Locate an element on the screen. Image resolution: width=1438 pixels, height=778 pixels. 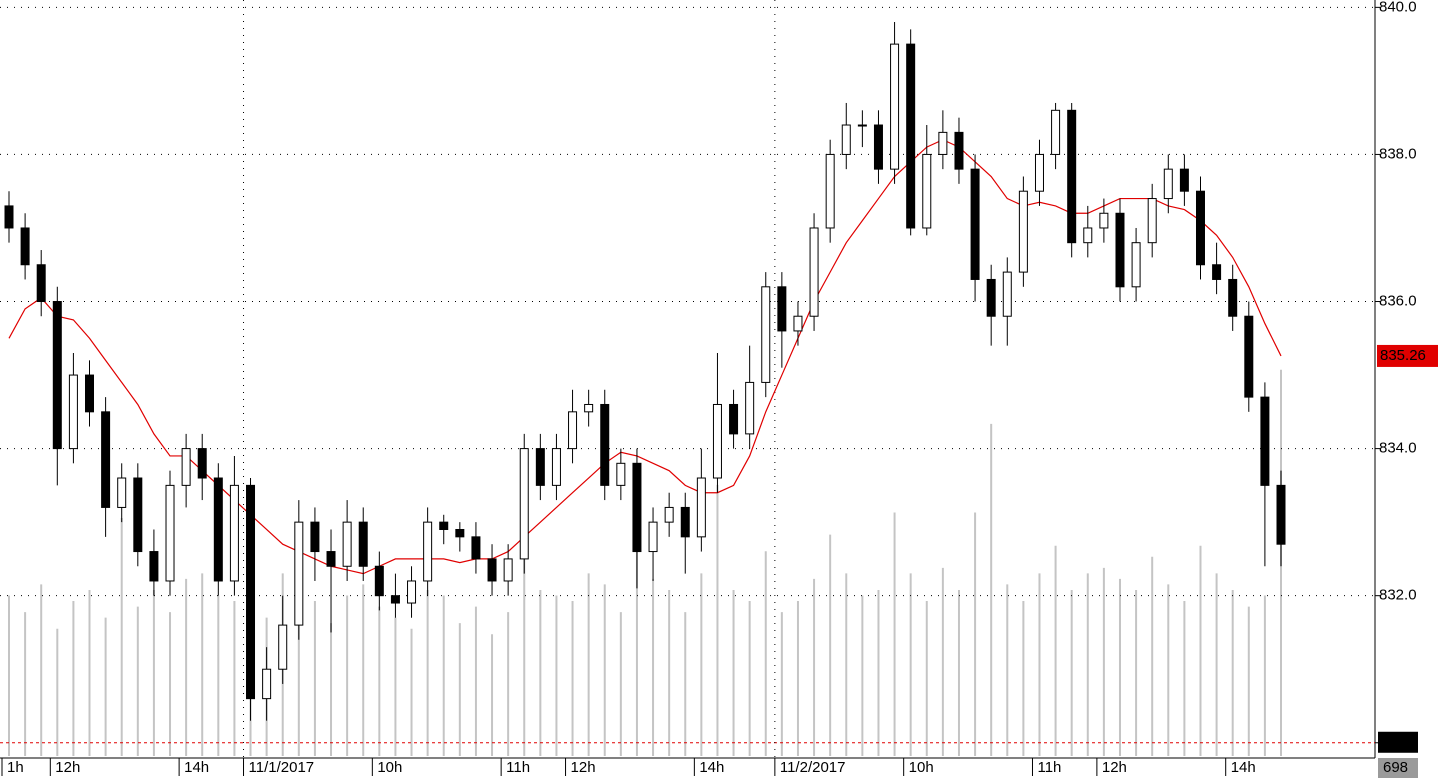
volume-label: 698 is located at coordinates (1395, 767).